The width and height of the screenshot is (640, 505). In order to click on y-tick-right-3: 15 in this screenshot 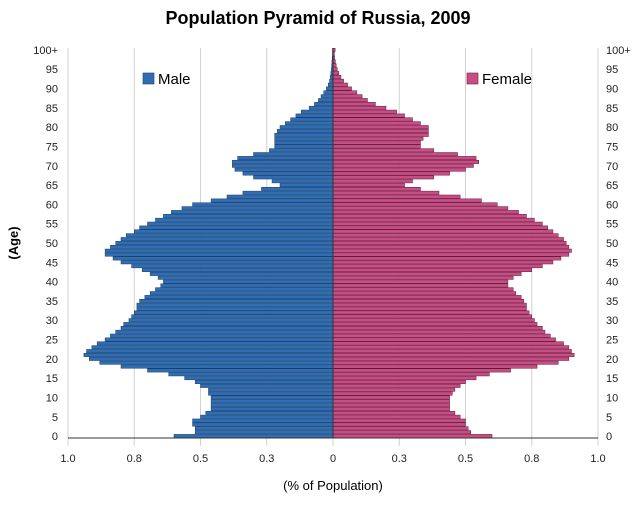, I will do `click(612, 379)`.